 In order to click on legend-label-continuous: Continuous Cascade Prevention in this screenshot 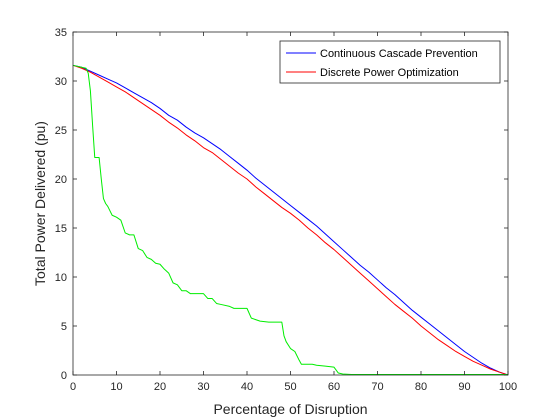, I will do `click(399, 54)`.